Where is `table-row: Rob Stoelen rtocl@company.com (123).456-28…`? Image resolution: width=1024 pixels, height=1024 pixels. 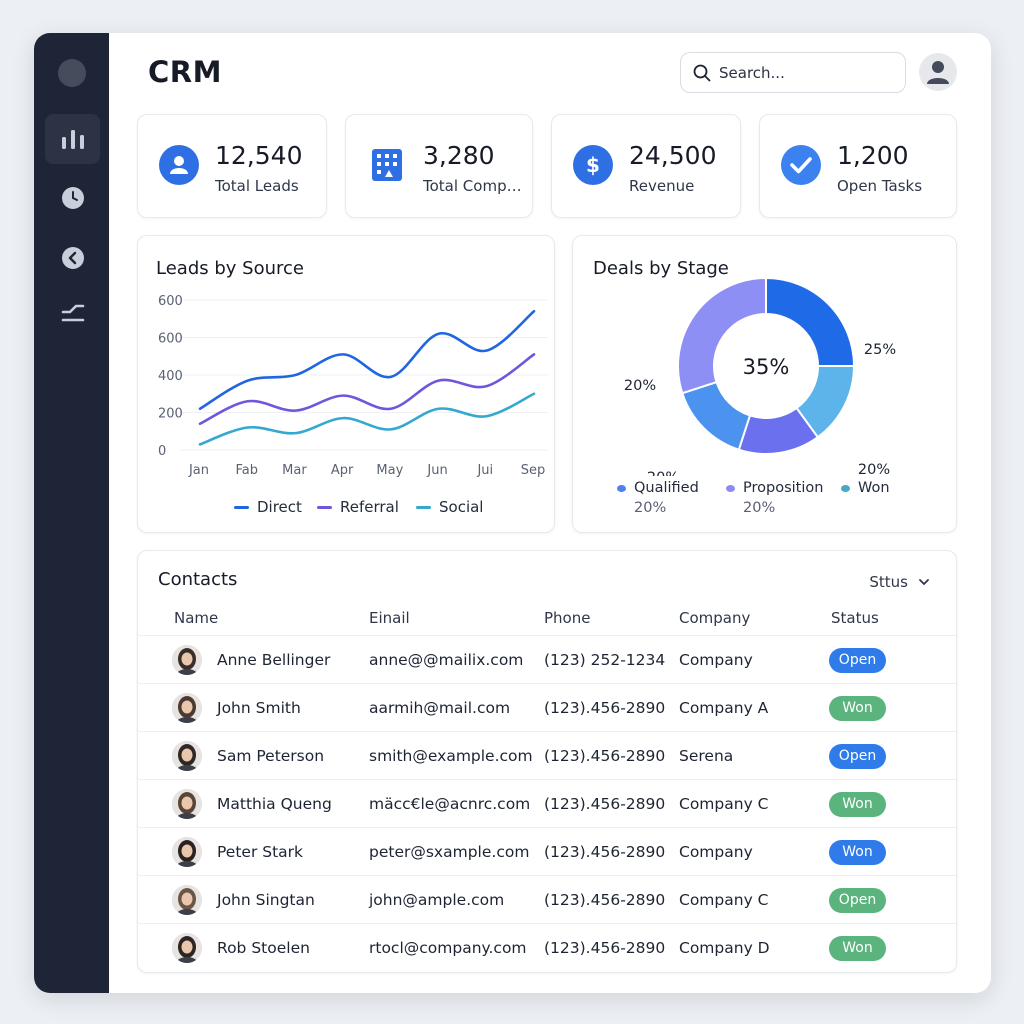 table-row: Rob Stoelen rtocl@company.com (123).456-28… is located at coordinates (547, 947).